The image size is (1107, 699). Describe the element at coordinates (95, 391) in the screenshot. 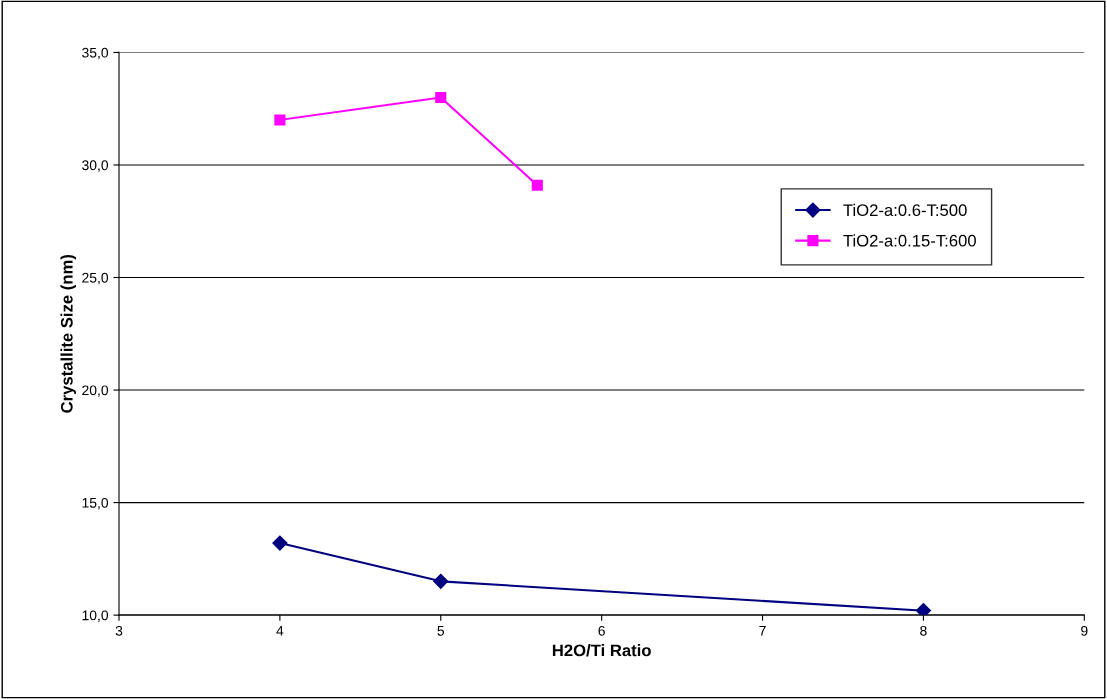

I see `y-tick-label: 20,0` at that location.